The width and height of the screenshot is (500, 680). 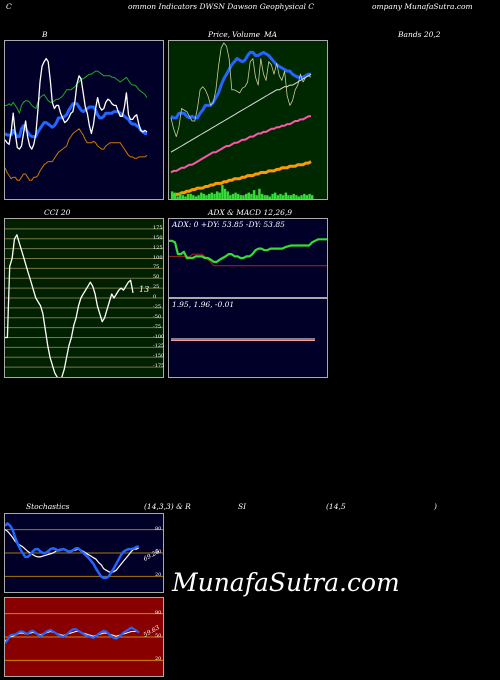 I want to click on cci-label: CCI 20, so click(x=57, y=212).